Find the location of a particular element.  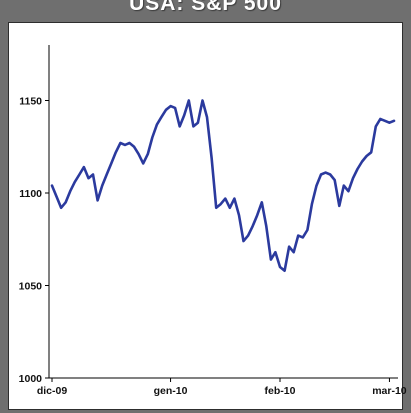

chart-title: USA: S&P 500 is located at coordinates (205, 7).